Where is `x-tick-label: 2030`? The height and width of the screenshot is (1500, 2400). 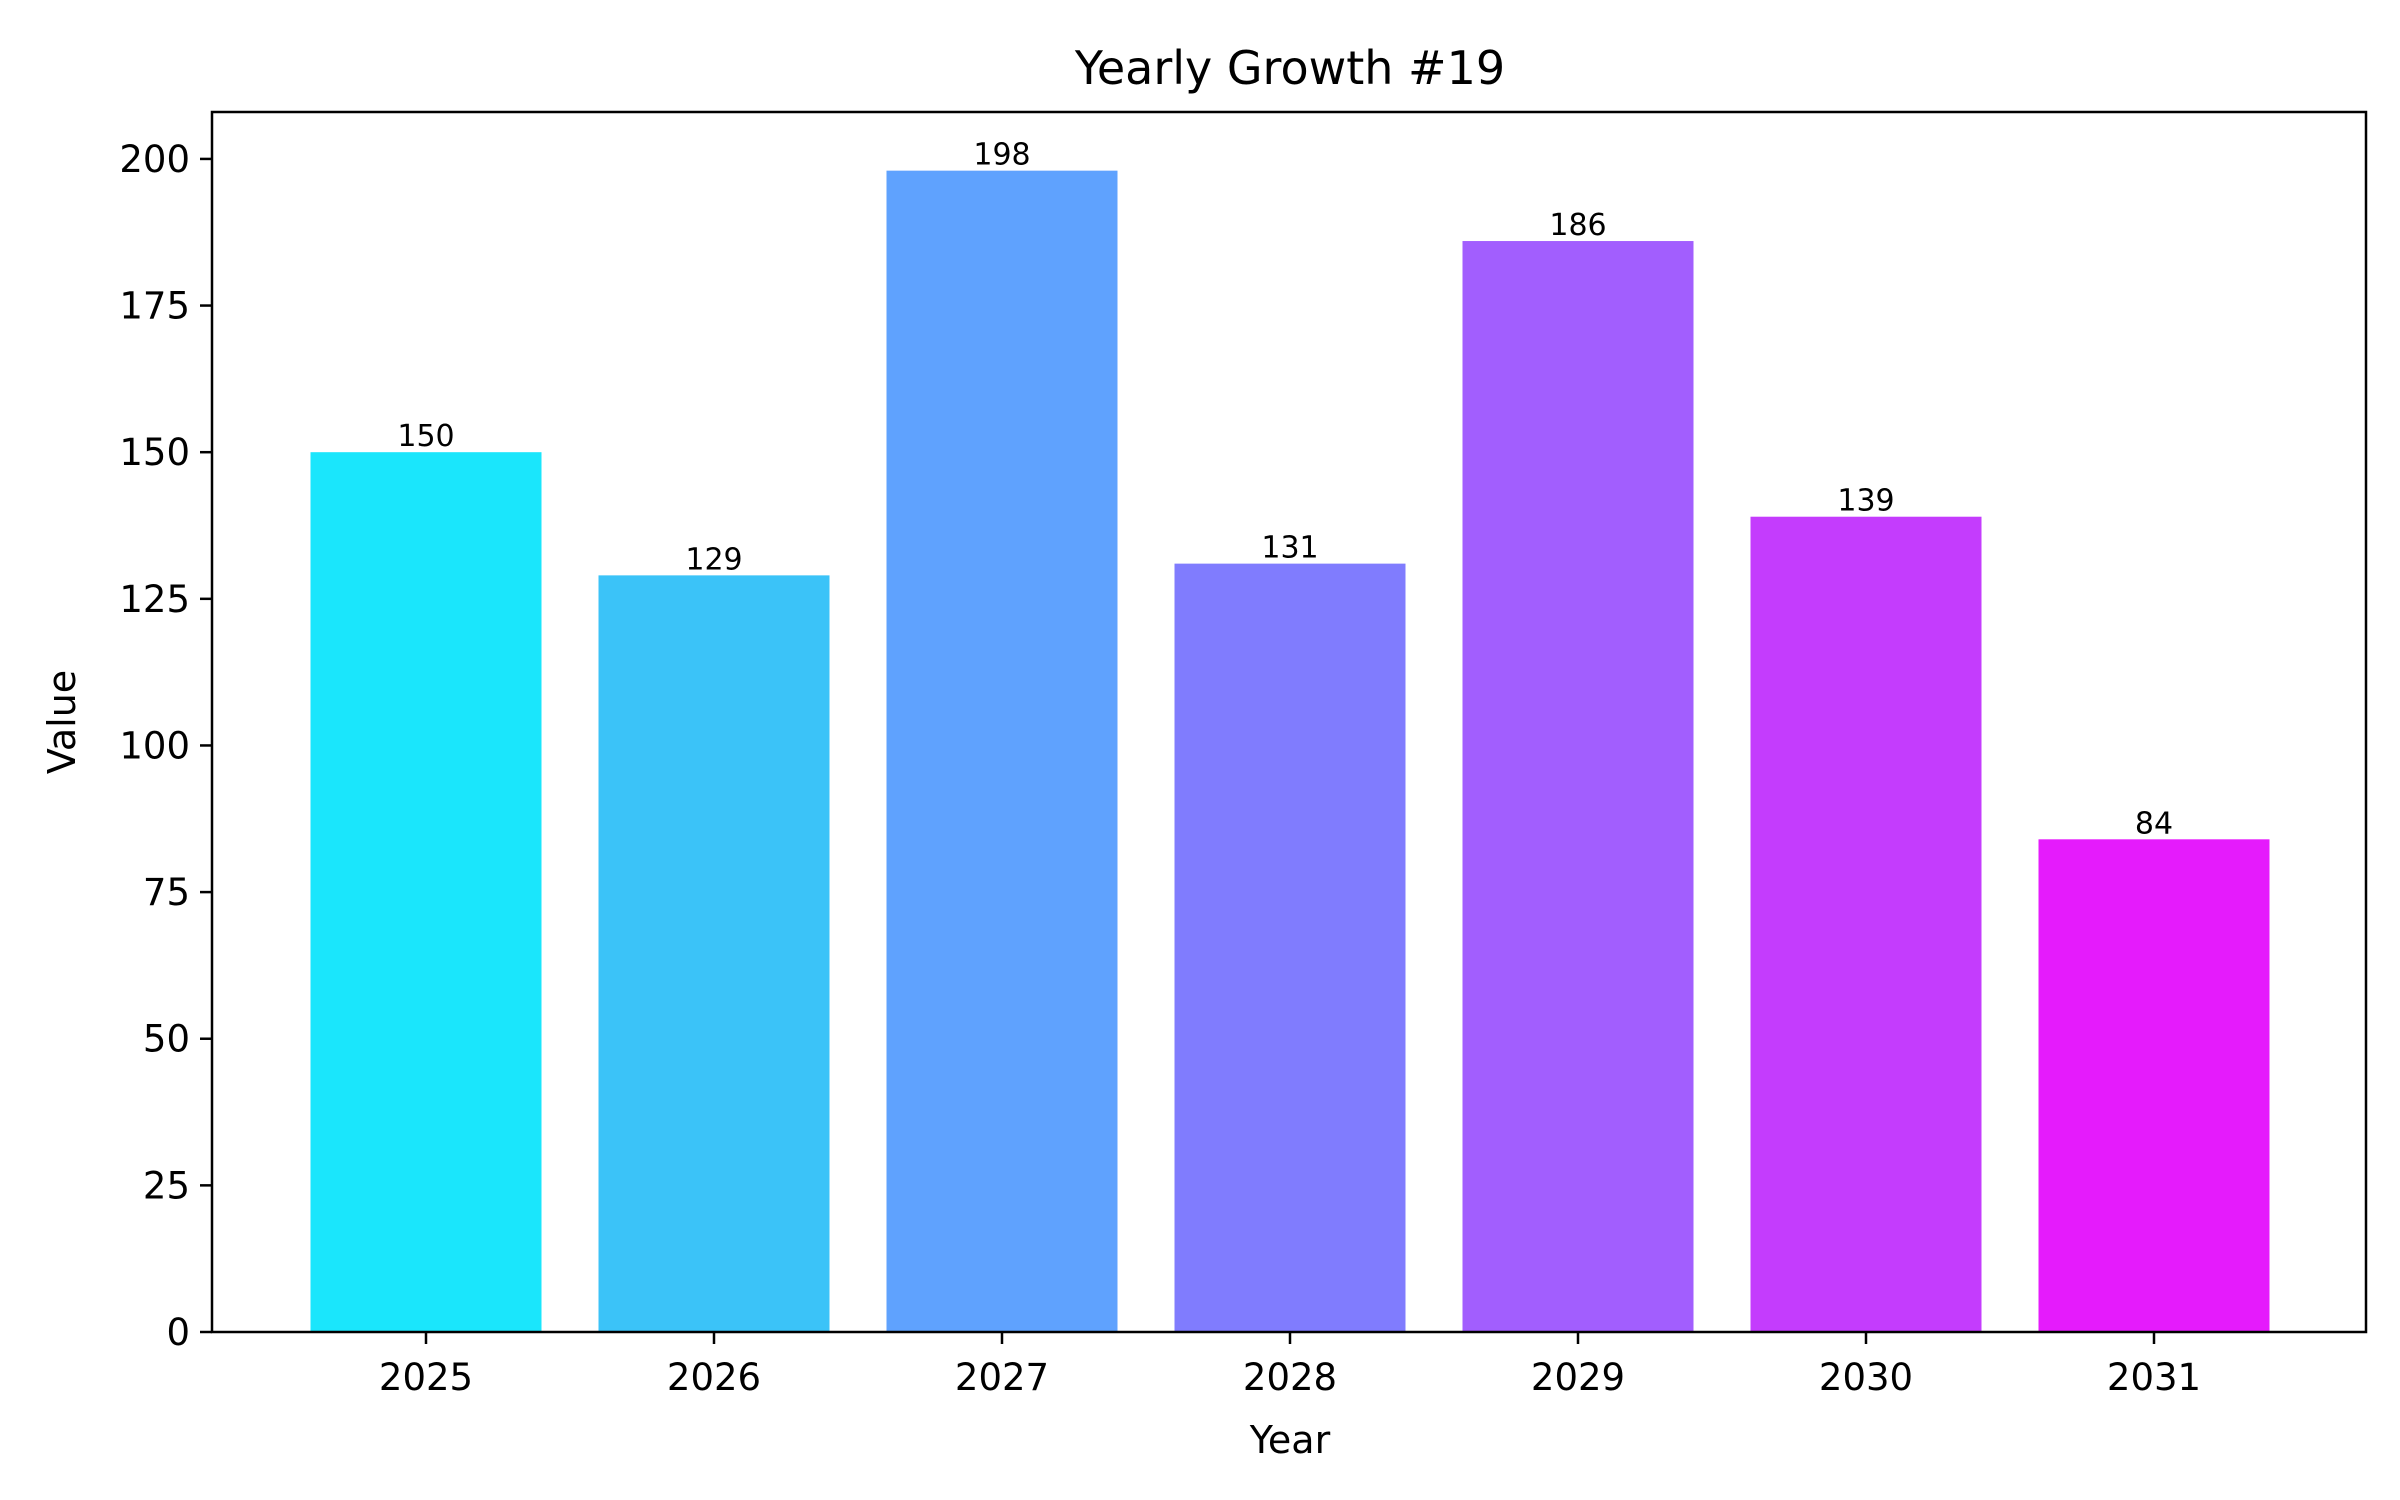
x-tick-label: 2030 is located at coordinates (1866, 1377).